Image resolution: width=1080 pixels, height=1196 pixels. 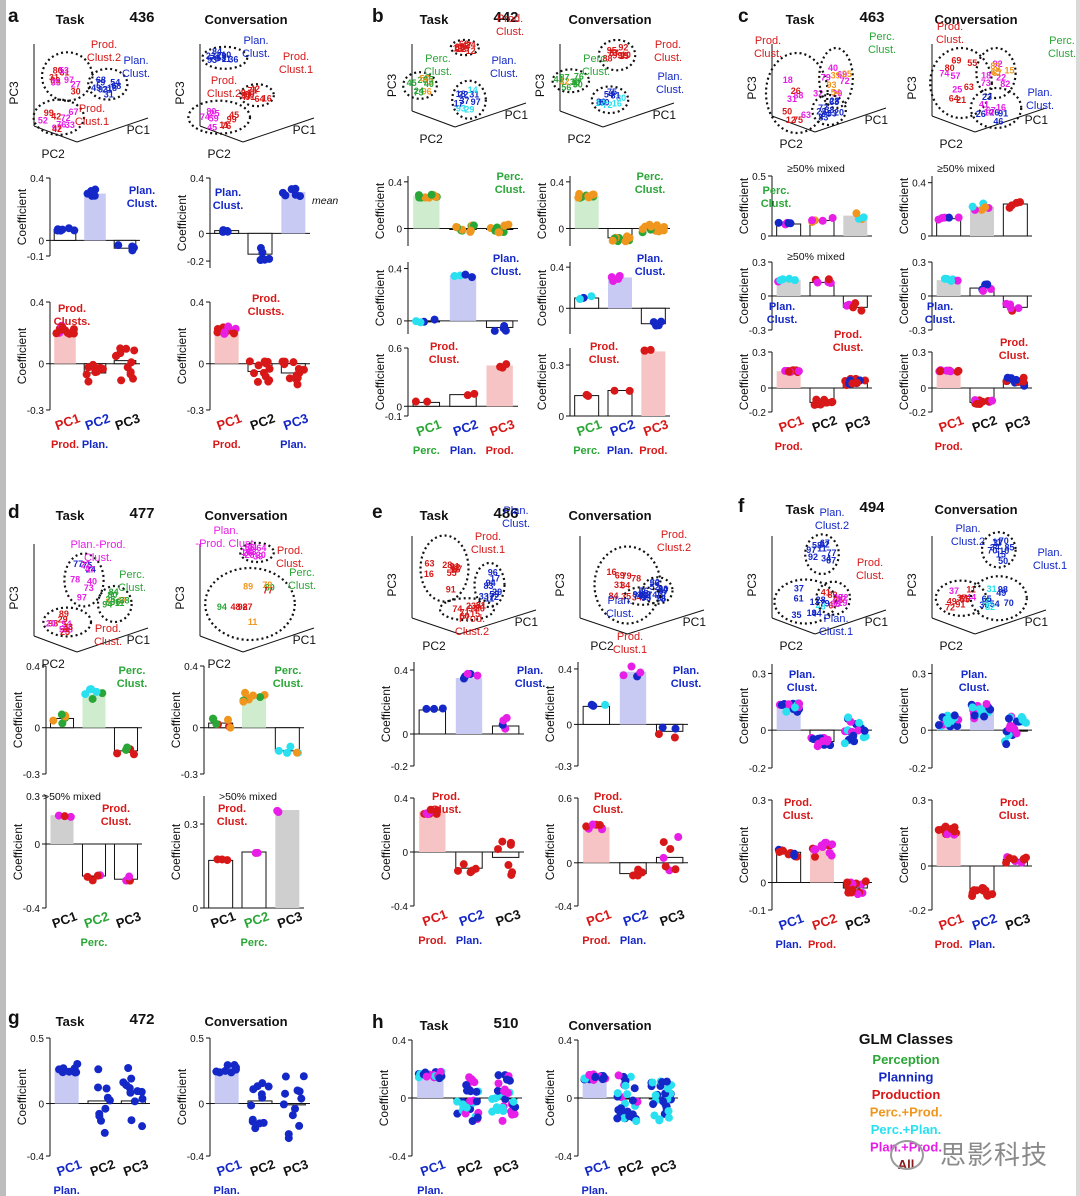 I want to click on chart-c-conv-2: 0.3 0 -0.3 Coefficient Plan.Clust., so click(x=964, y=297).